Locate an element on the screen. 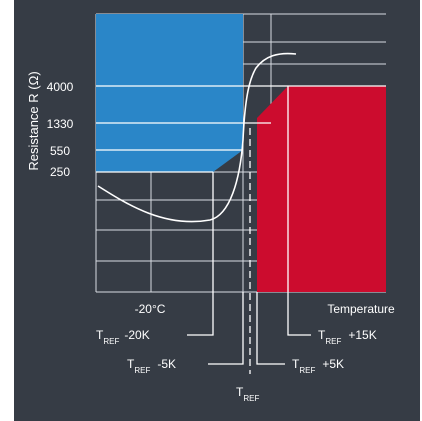 The height and width of the screenshot is (421, 422). marker-tref-minus-5k: TREF -5K is located at coordinates (151, 366).